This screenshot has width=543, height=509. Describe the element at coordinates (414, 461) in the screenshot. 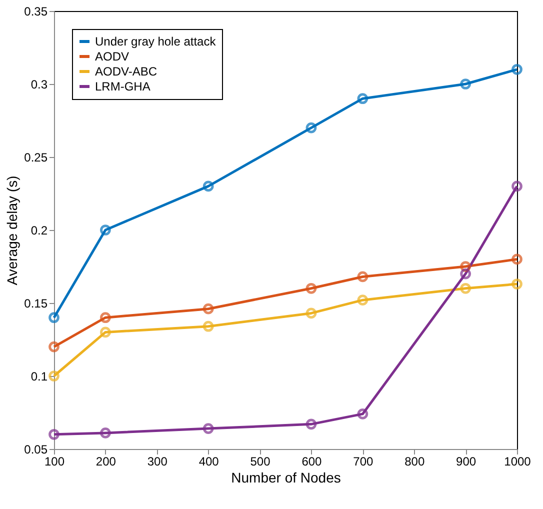

I see `x-tick-label: 800` at that location.